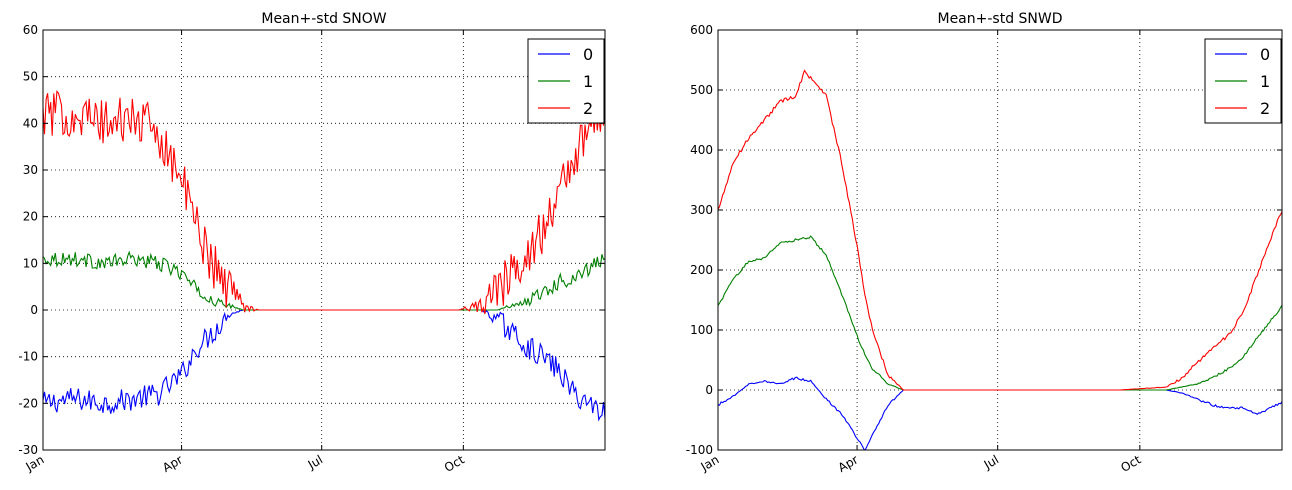 This screenshot has height=490, width=1292. Describe the element at coordinates (701, 210) in the screenshot. I see `y-tick-label: 300` at that location.